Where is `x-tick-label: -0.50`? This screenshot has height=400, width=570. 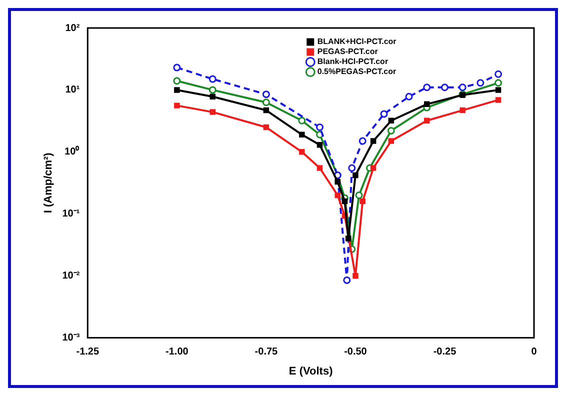 x-tick-label: -0.50 is located at coordinates (356, 352).